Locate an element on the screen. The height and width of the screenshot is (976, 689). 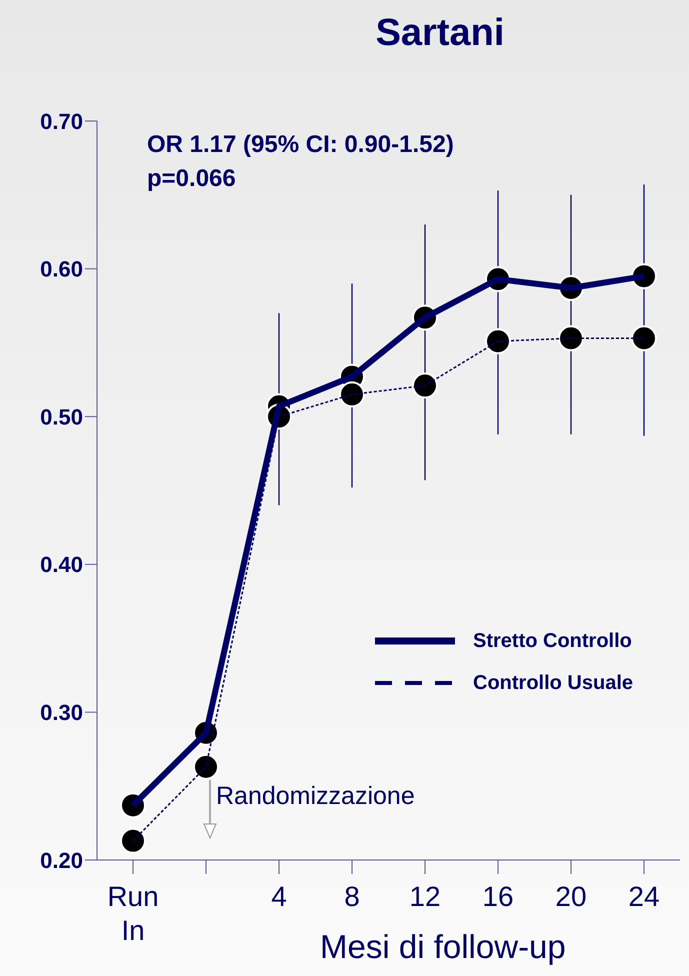
x-tick-label: Run In is located at coordinates (133, 913).